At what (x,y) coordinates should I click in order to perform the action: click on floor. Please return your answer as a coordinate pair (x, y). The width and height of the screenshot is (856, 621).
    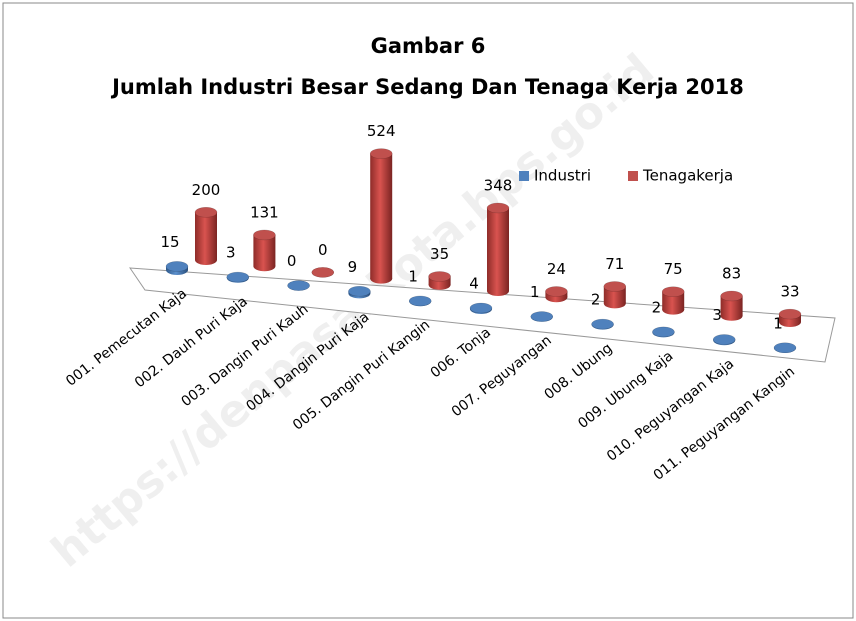
    Looking at the image, I should click on (482, 315).